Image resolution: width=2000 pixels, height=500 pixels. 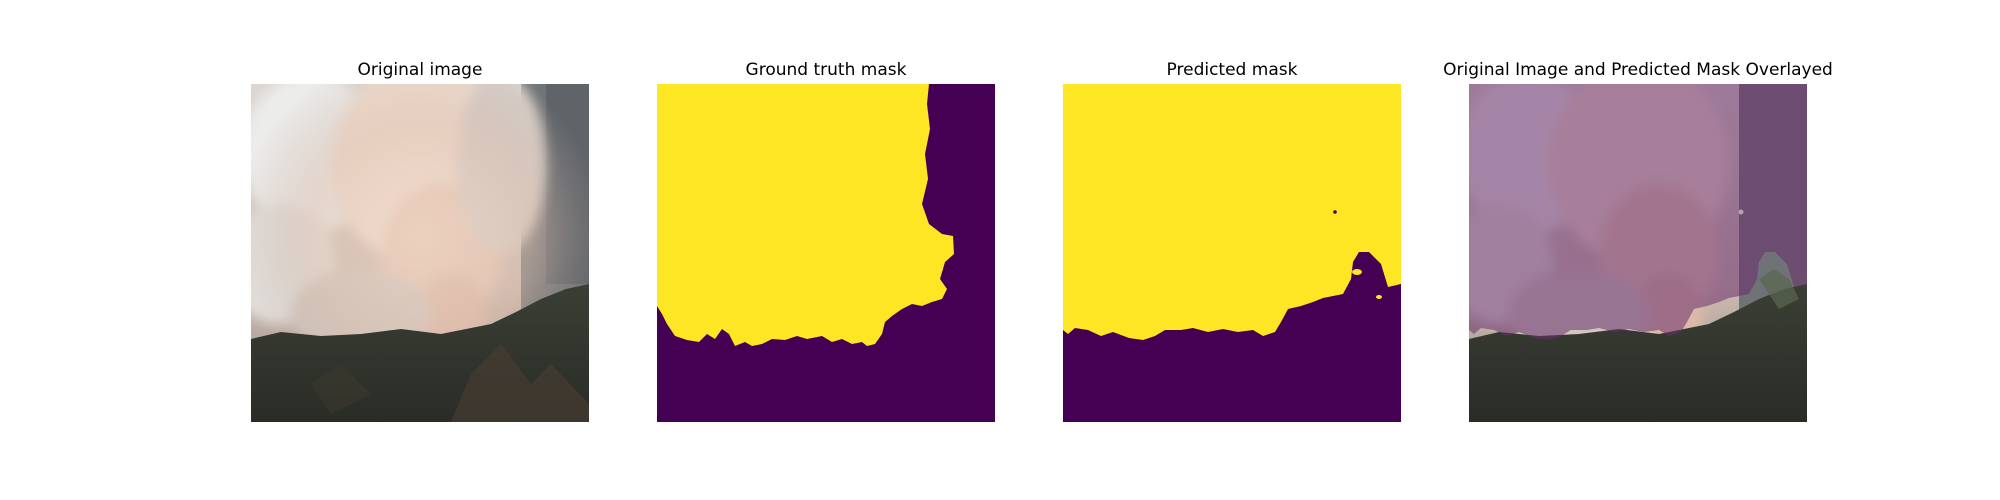 What do you see at coordinates (420, 70) in the screenshot?
I see `panel-title-original: Original image` at bounding box center [420, 70].